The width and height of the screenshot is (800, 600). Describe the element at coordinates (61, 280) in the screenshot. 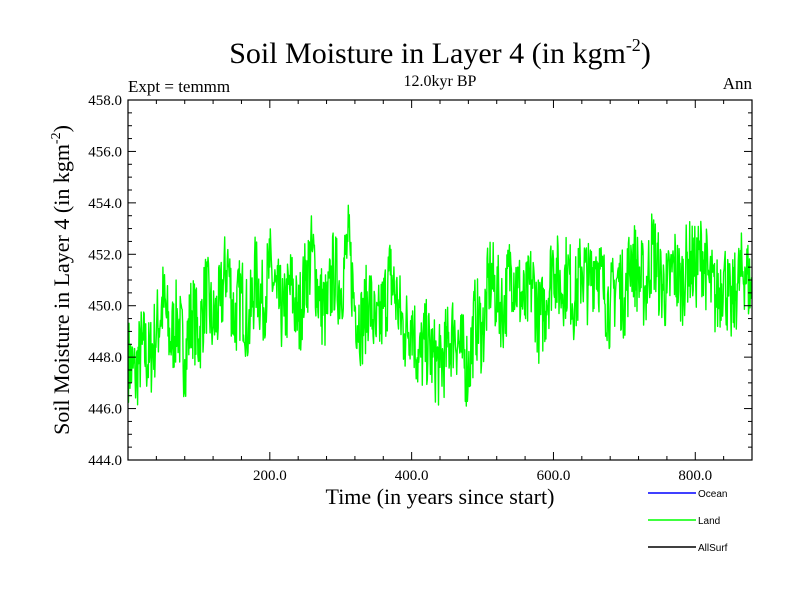

I see `y-axis-label: Soil Moisture in Layer 4 (in kgm-2)` at that location.